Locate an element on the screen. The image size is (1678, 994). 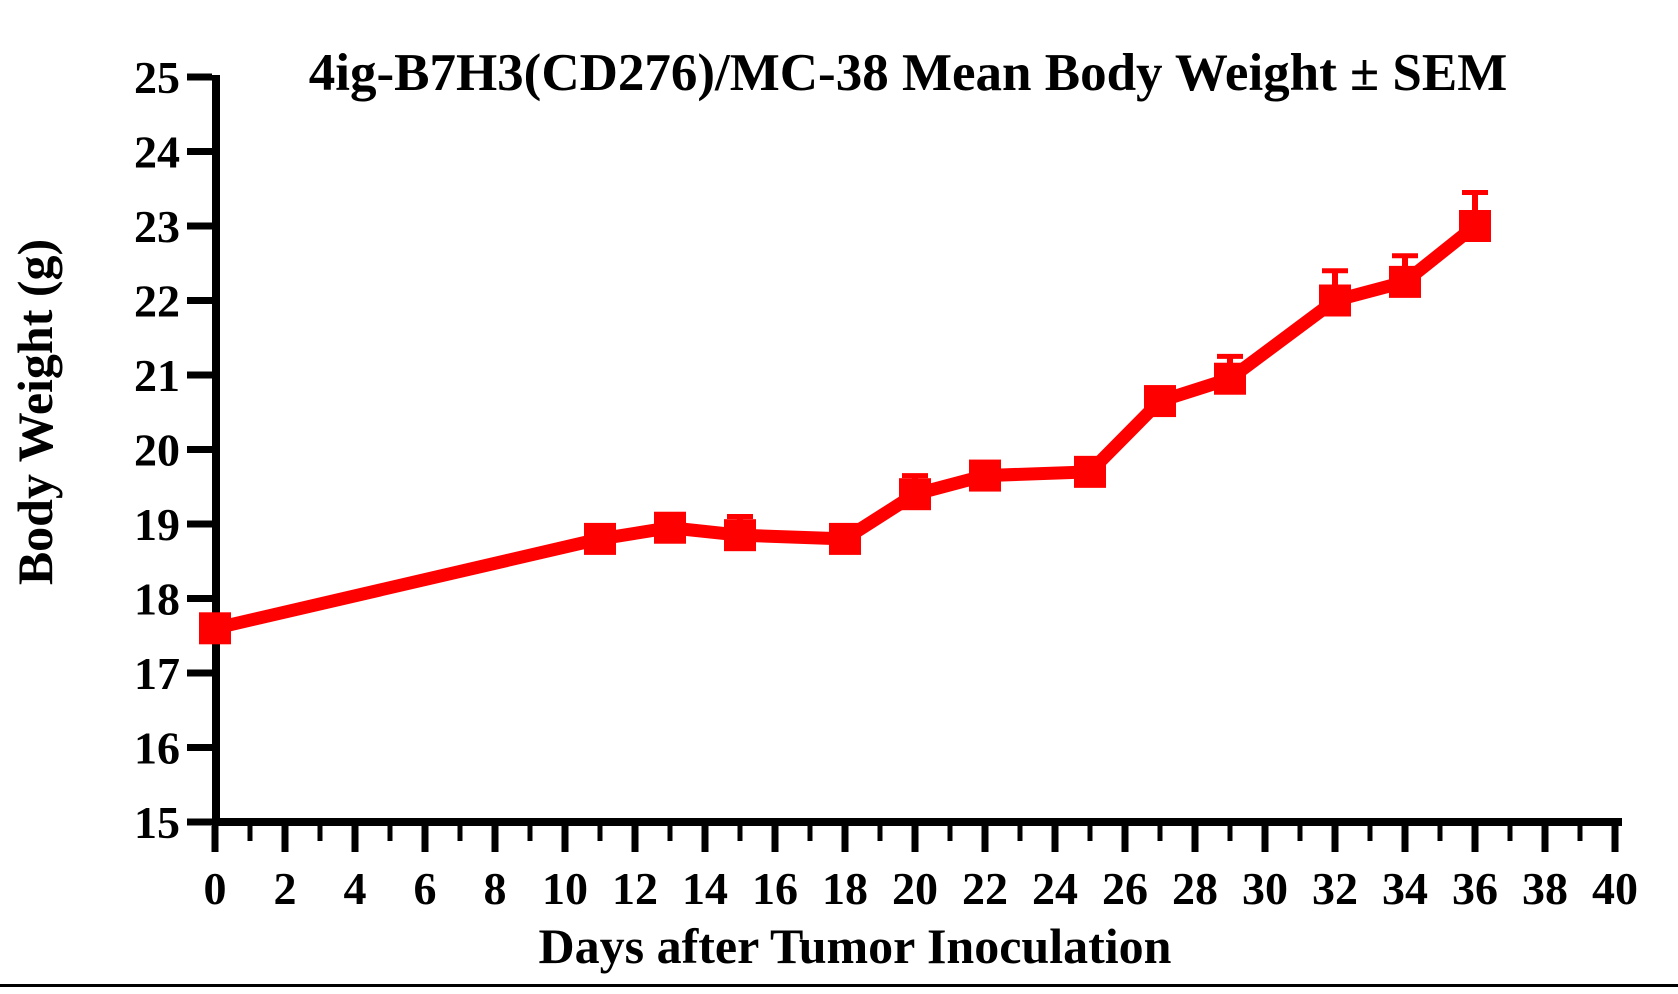
x-tick-label: 0 is located at coordinates (215, 888).